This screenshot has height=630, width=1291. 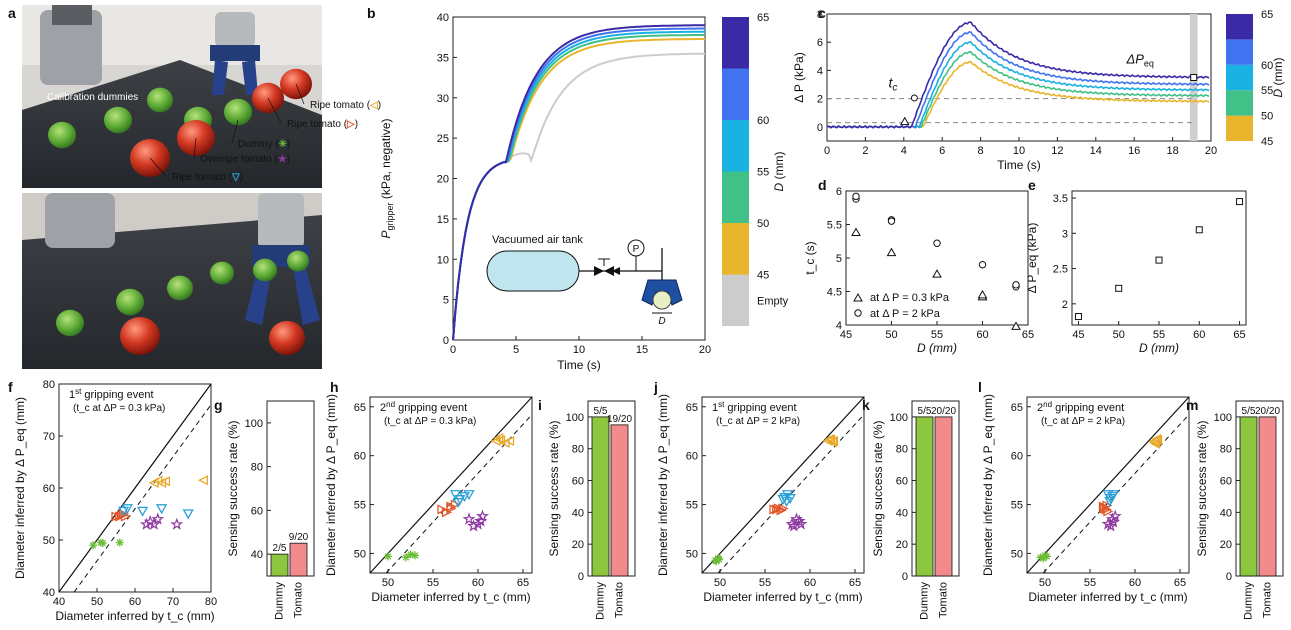 I want to click on g-bar-label: 9/20, so click(x=299, y=537).